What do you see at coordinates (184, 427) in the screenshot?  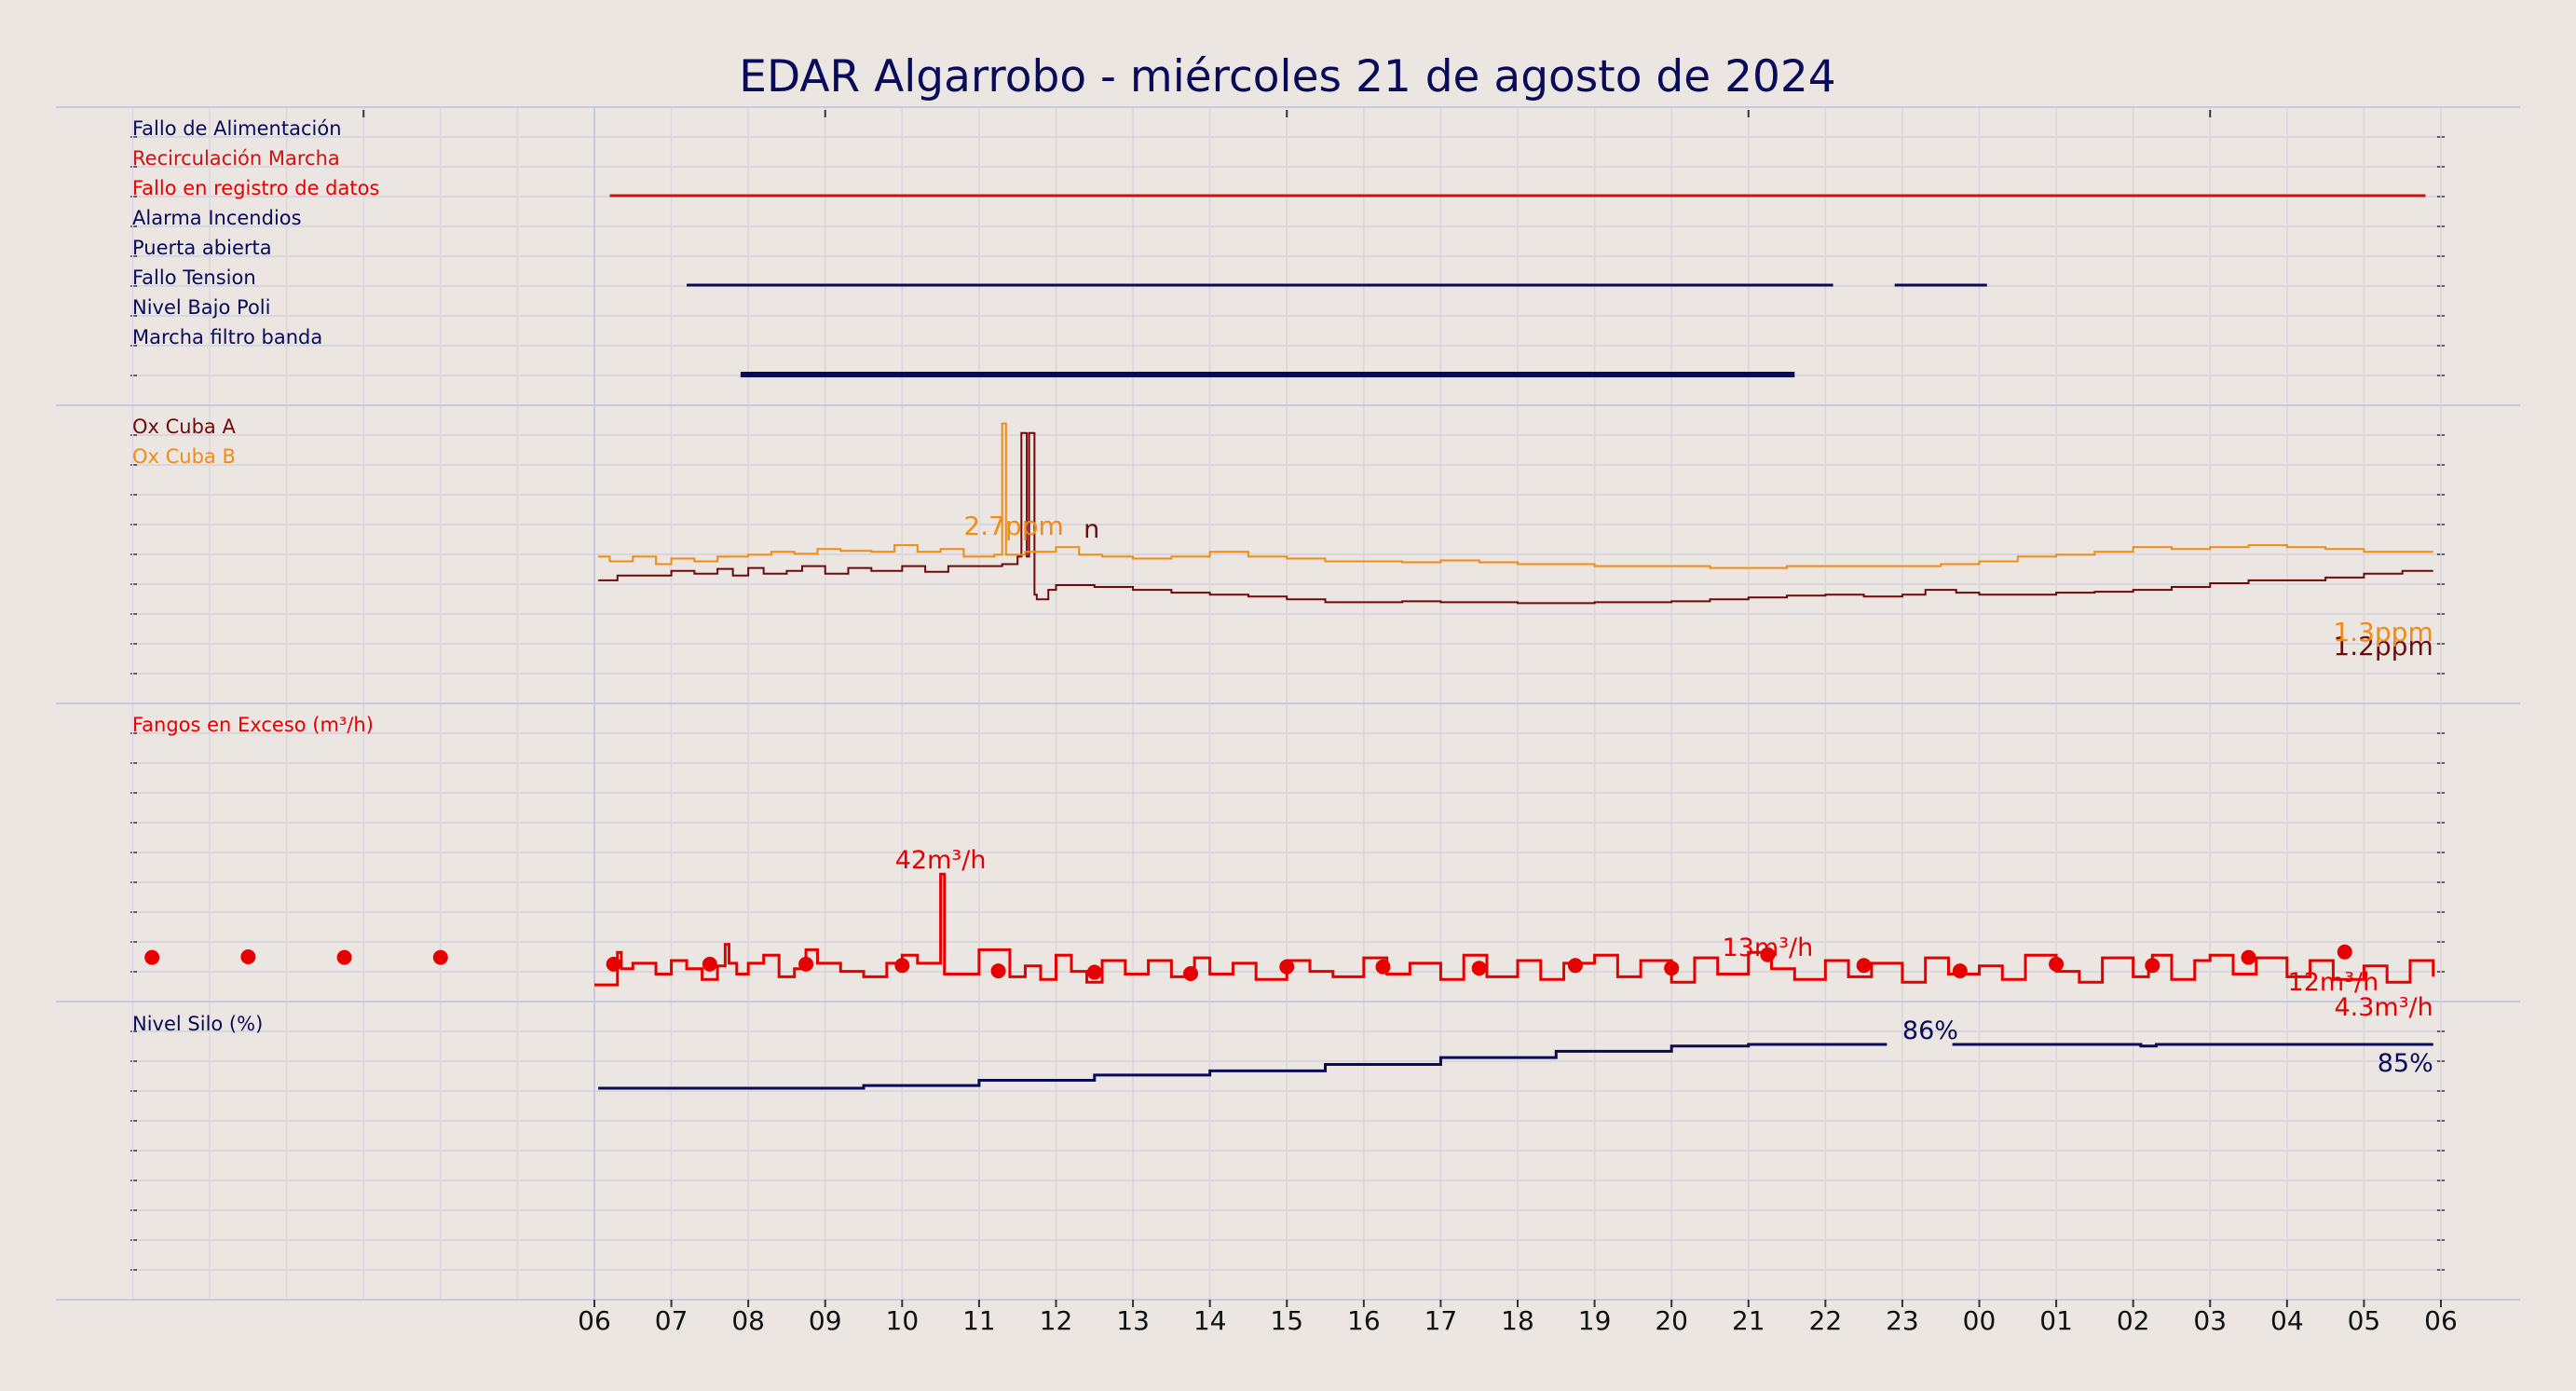 I see `legend-label-oxygen: Ox Cuba A` at bounding box center [184, 427].